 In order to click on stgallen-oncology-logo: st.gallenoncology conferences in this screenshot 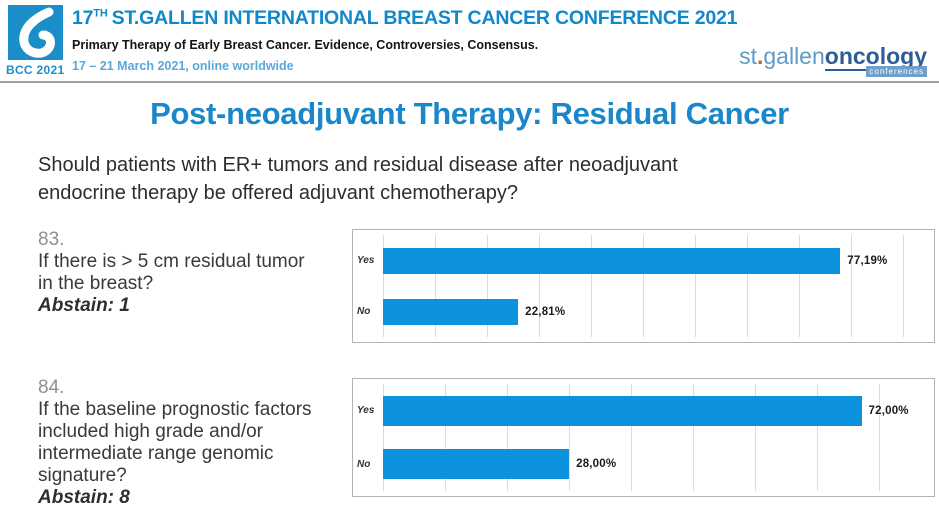, I will do `click(833, 60)`.